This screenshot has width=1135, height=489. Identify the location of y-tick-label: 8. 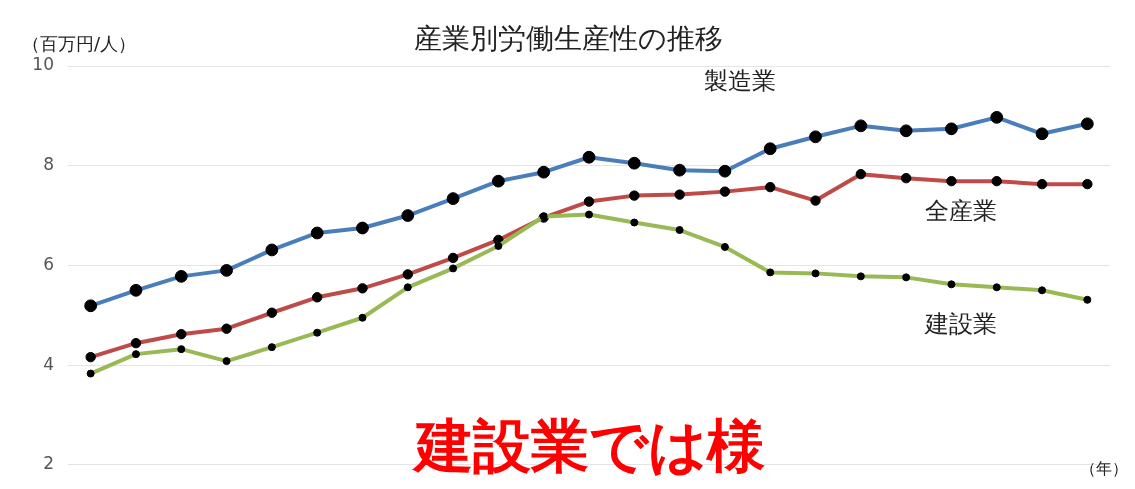
(48, 164).